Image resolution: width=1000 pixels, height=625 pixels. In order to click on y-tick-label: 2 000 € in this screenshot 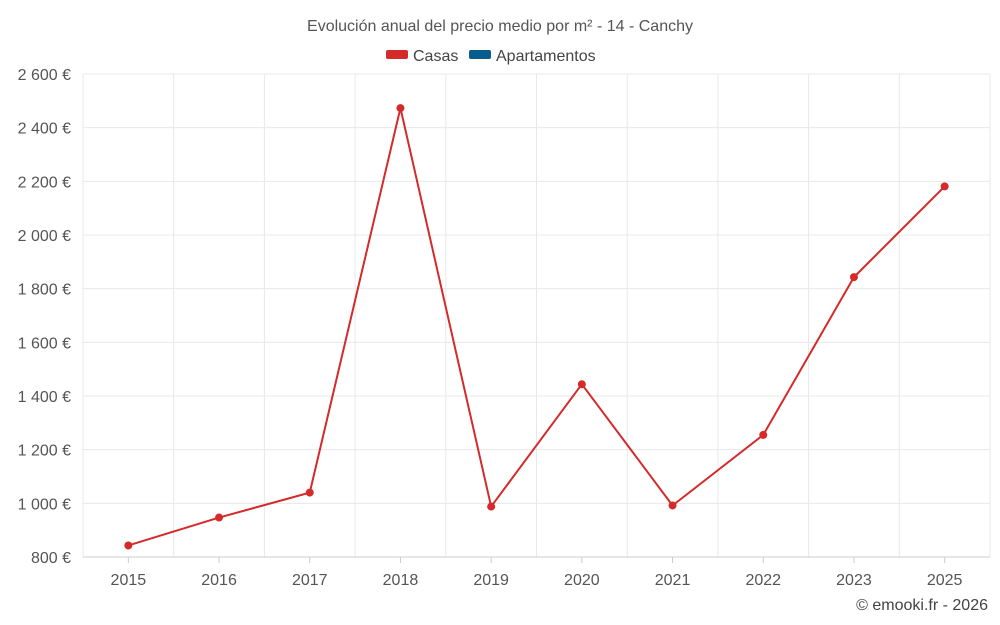, I will do `click(44, 236)`.